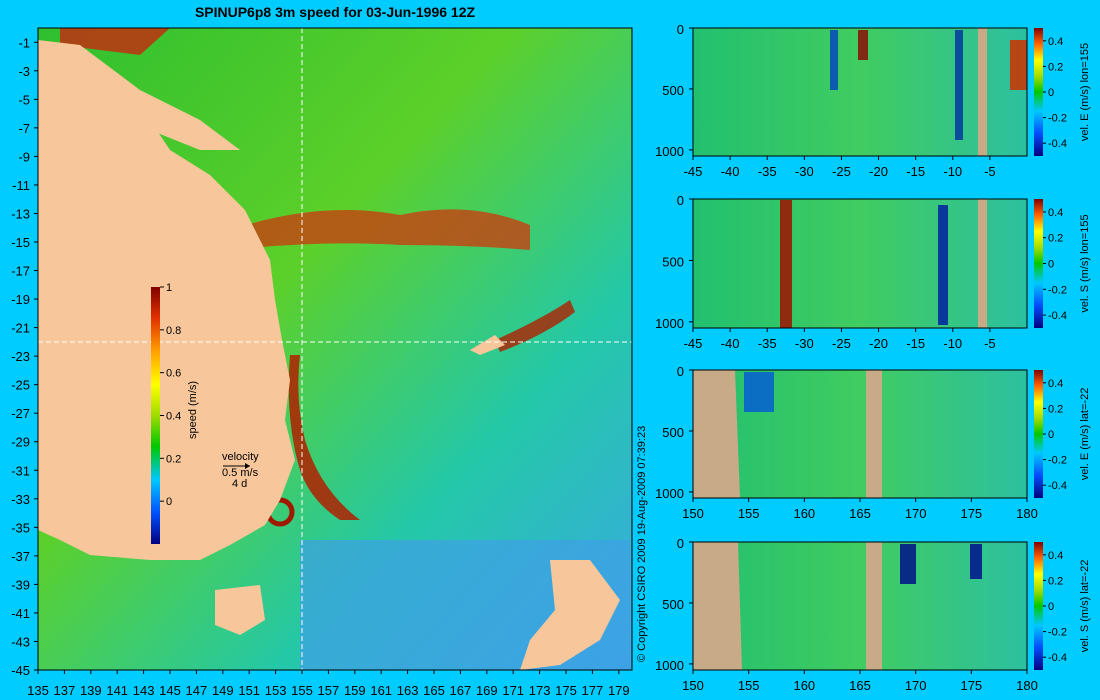 This screenshot has width=1100, height=700. What do you see at coordinates (1085, 434) in the screenshot?
I see `section-y-label: vel. E (m/s) lat=-22` at bounding box center [1085, 434].